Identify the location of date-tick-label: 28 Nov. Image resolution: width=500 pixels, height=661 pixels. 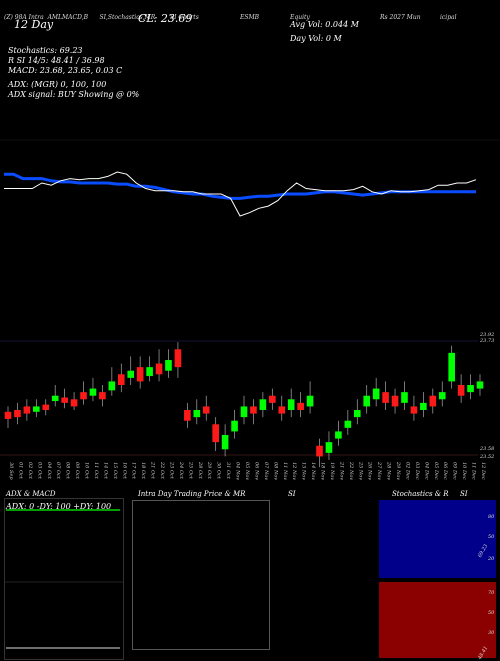
(389, 470).